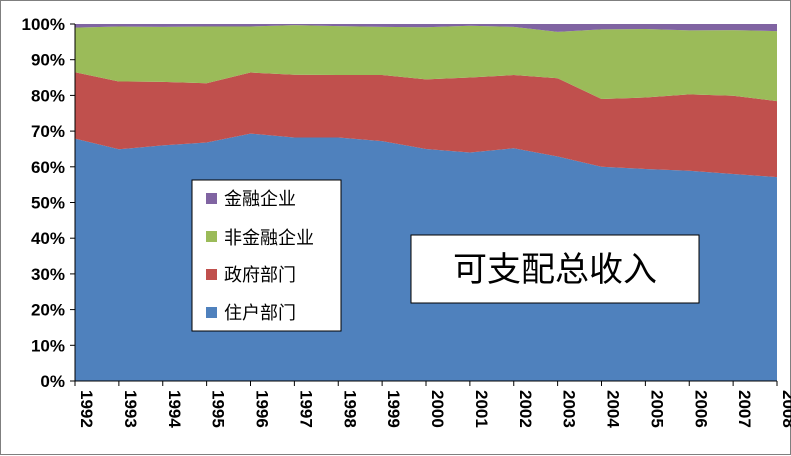 This screenshot has width=791, height=456. What do you see at coordinates (785, 409) in the screenshot?
I see `x-tick-label: 2008` at bounding box center [785, 409].